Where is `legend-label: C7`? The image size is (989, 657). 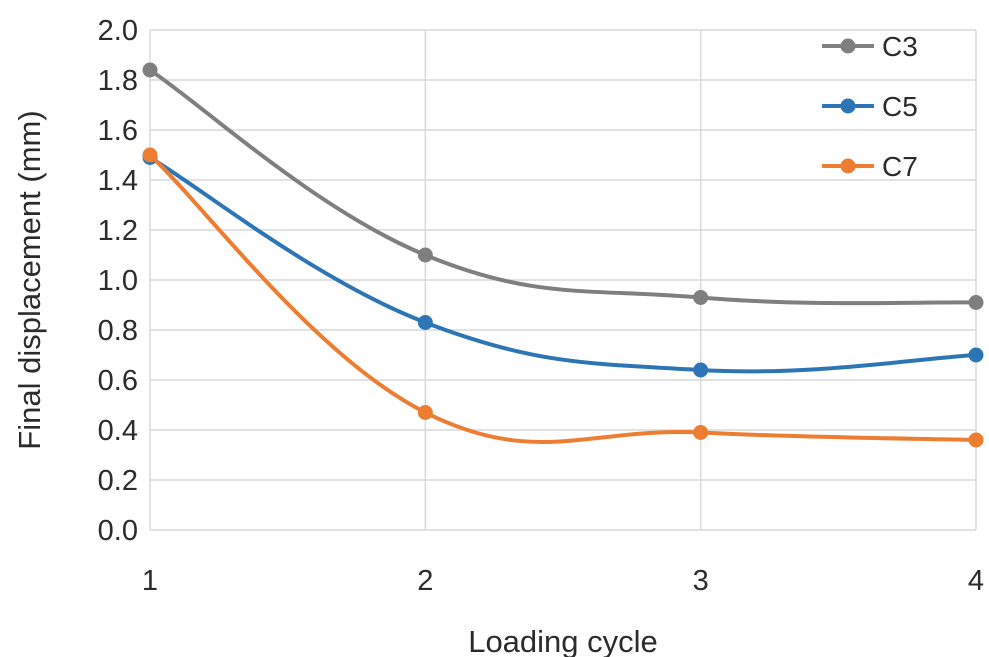 legend-label: C7 is located at coordinates (900, 166).